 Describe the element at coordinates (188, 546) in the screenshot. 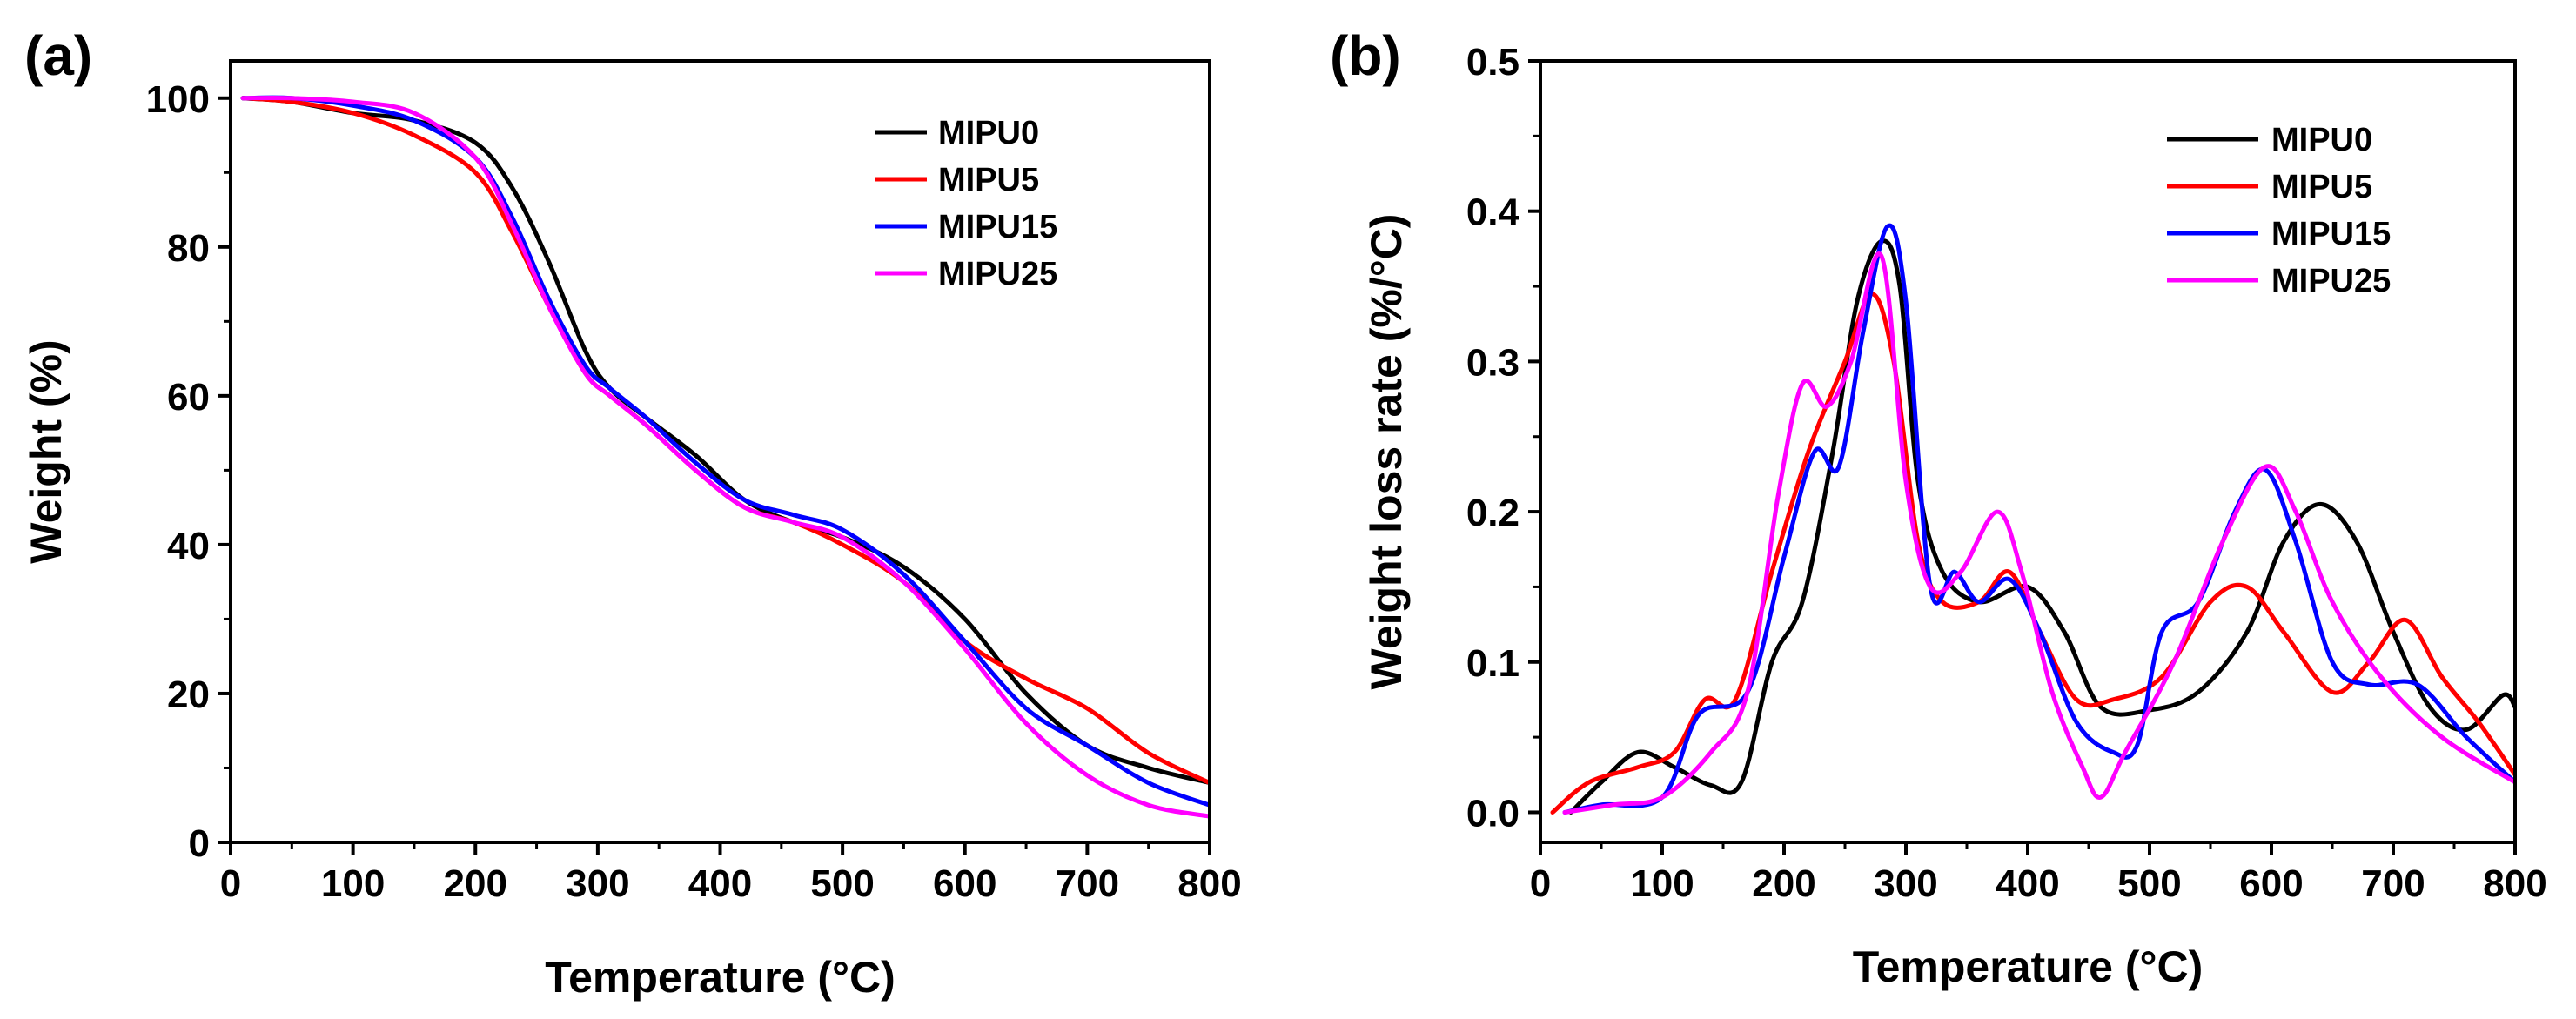

I see `y-tick-label: 40` at that location.